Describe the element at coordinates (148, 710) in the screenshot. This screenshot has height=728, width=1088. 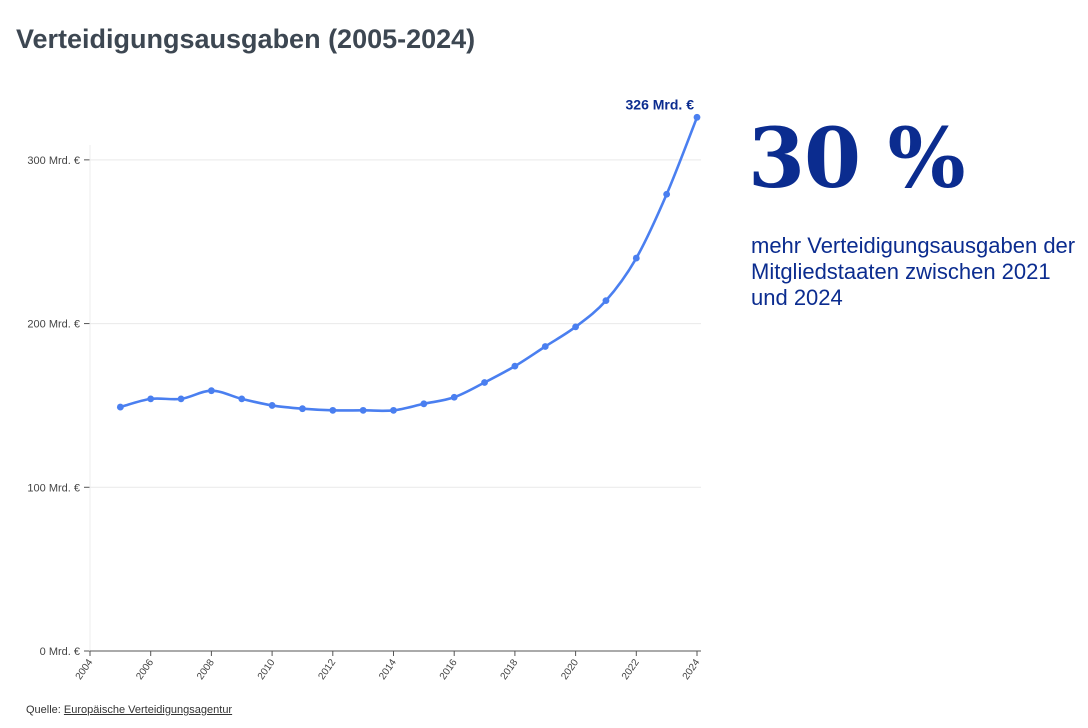
I see `source-link: Europäische Verteidigungsagentur` at that location.